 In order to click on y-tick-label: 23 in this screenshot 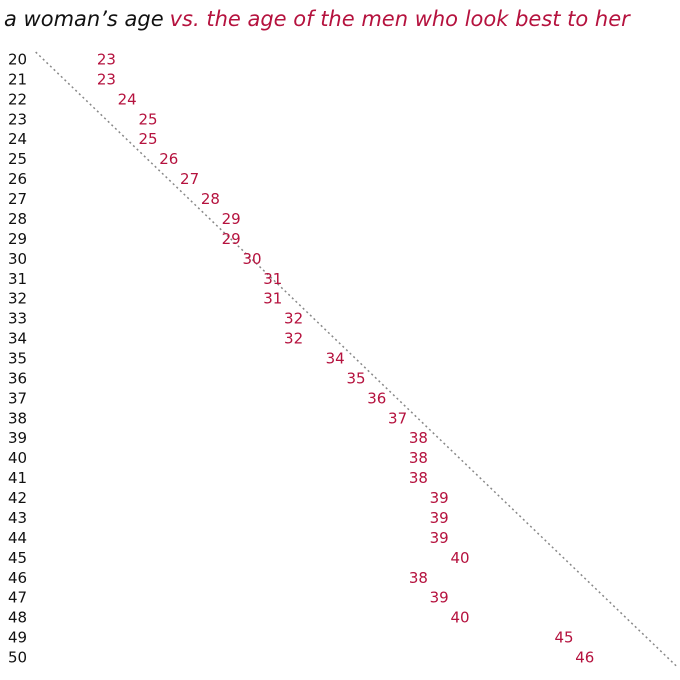, I will do `click(17, 119)`.